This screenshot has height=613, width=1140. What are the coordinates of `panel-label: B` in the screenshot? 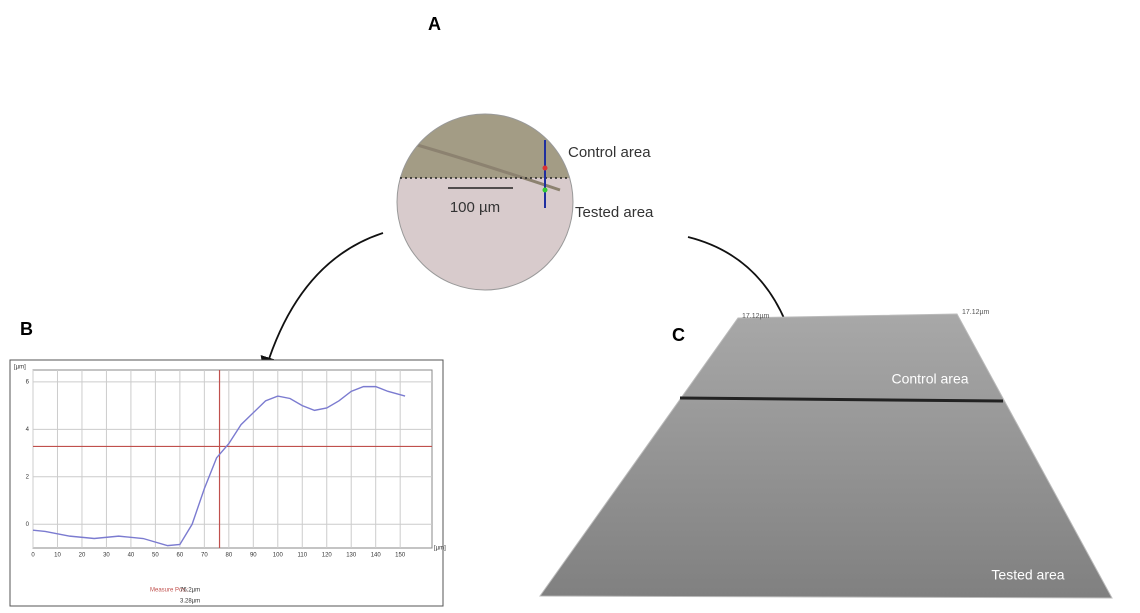 It's located at (26, 329).